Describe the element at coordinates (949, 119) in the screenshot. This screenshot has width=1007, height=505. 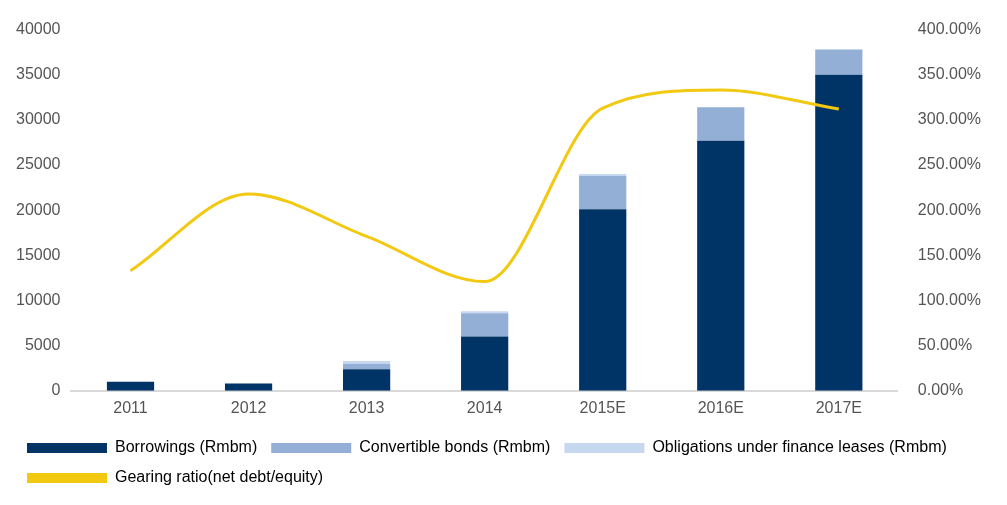
I see `y2-tick-label: 300.00%` at that location.